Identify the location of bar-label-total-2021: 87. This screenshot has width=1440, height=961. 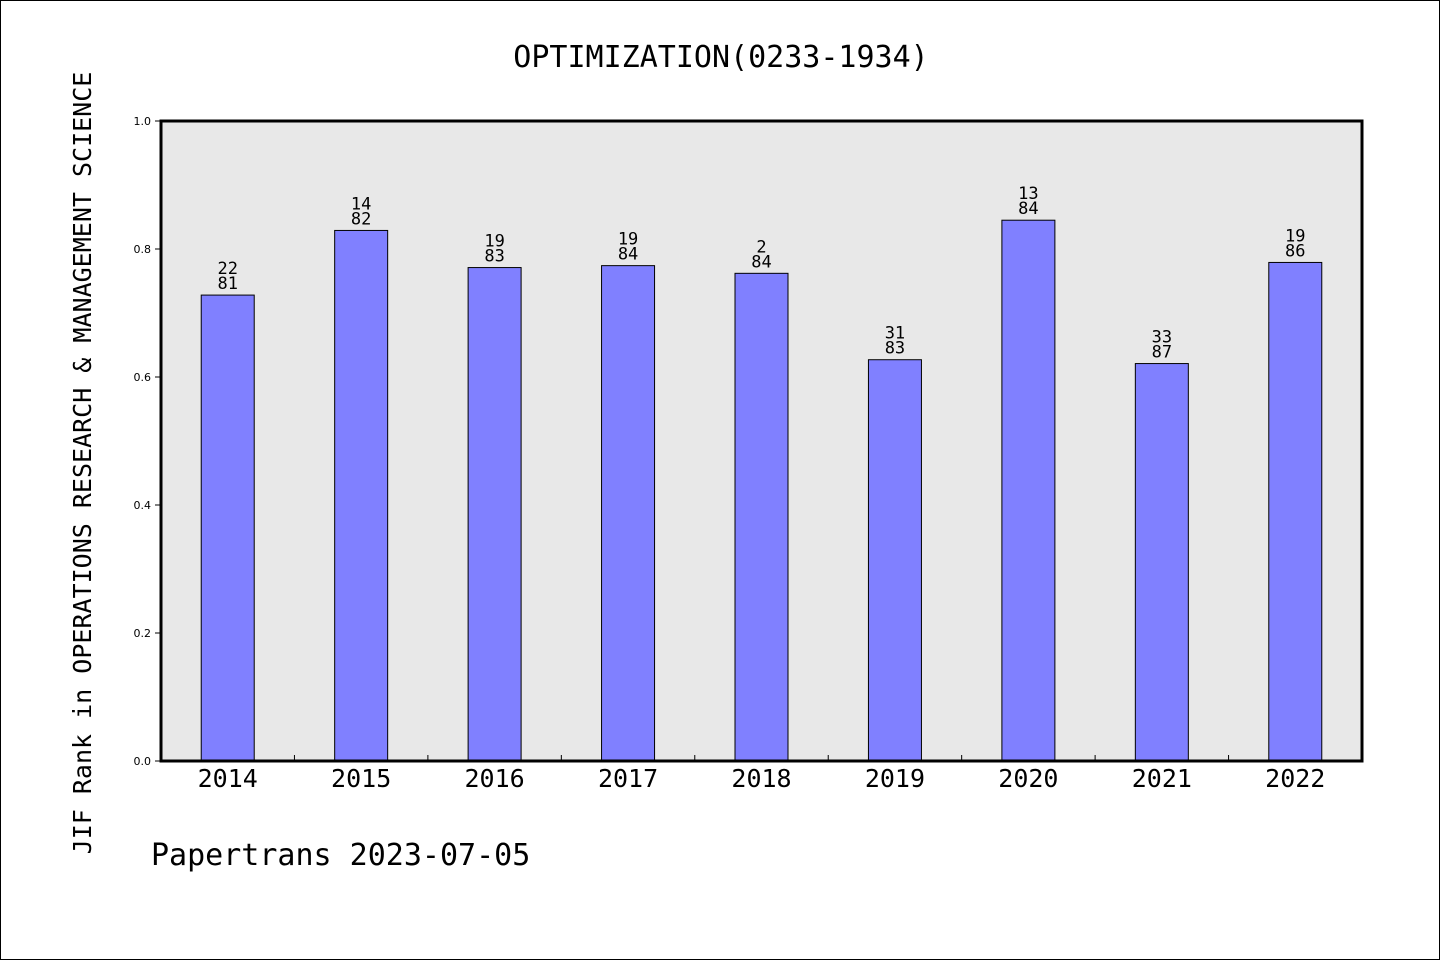
(1162, 353).